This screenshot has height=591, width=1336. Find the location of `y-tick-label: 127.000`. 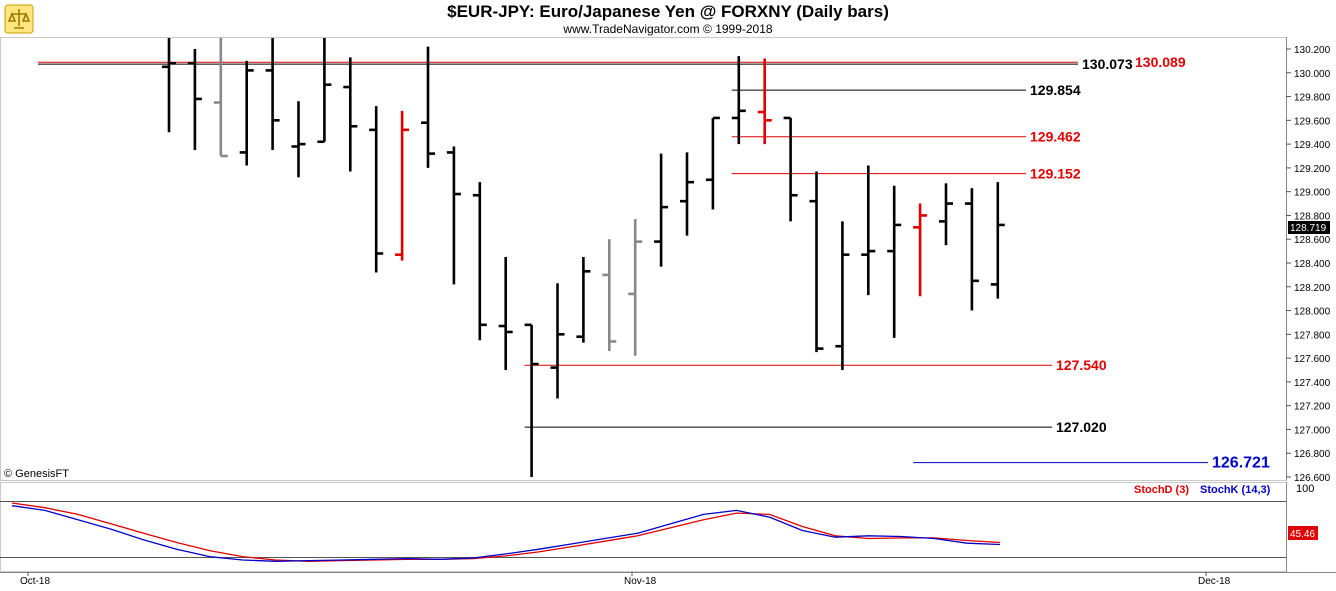

y-tick-label: 127.000 is located at coordinates (1312, 430).